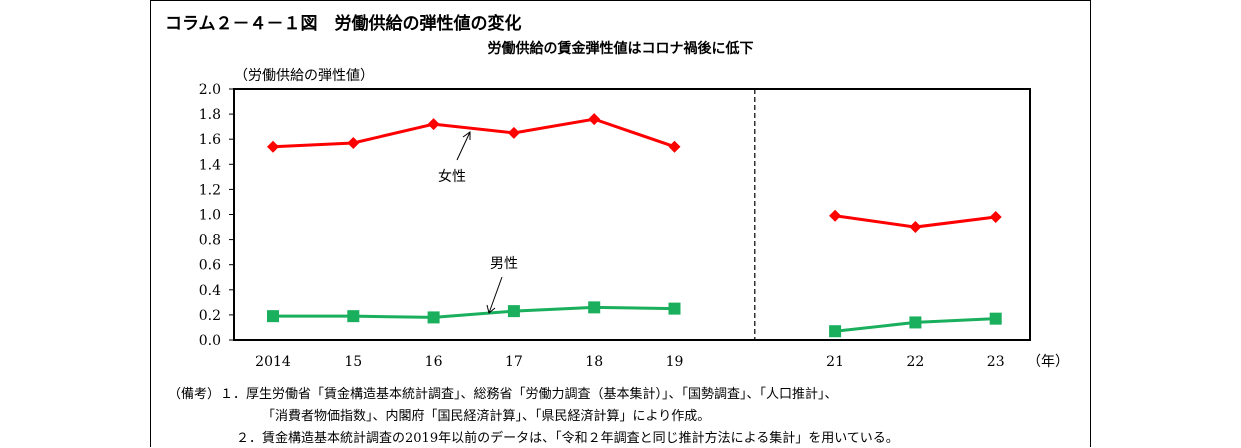 This screenshot has height=448, width=1241. Describe the element at coordinates (210, 190) in the screenshot. I see `y-tick-label: 1.2` at that location.